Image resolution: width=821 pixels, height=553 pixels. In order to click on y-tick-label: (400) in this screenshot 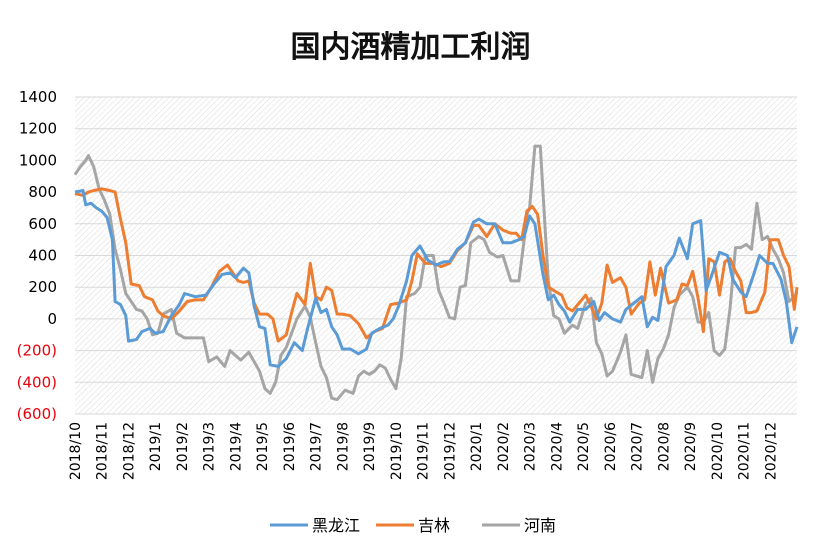, I will do `click(37, 382)`.